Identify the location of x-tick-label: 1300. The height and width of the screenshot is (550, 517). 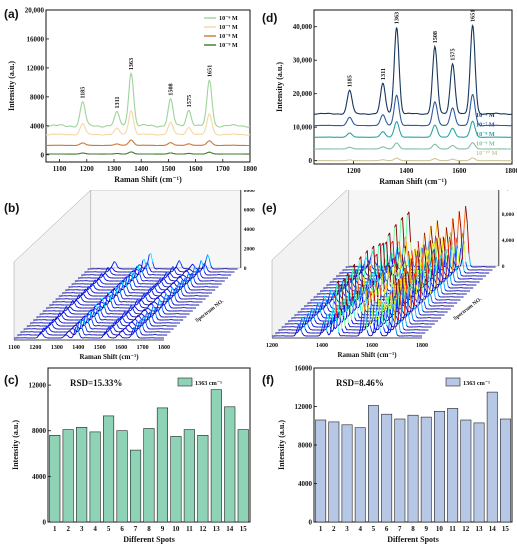
(57, 348).